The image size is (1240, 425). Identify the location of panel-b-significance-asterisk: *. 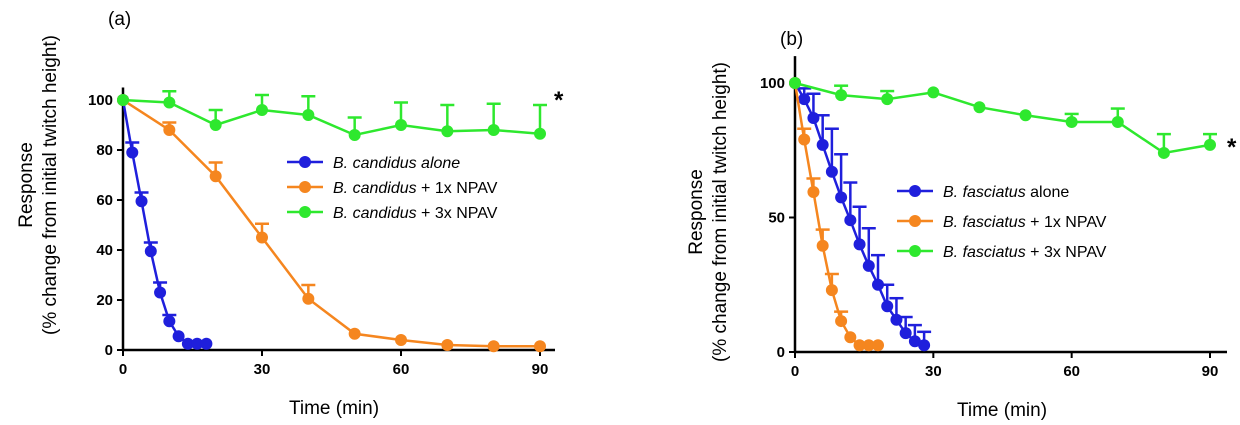
(1232, 147).